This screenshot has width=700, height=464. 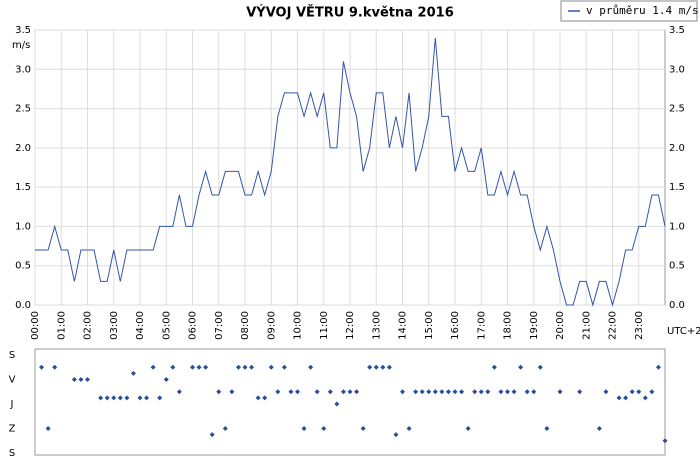 I want to click on y-tick-label: 3.5, so click(x=23, y=30).